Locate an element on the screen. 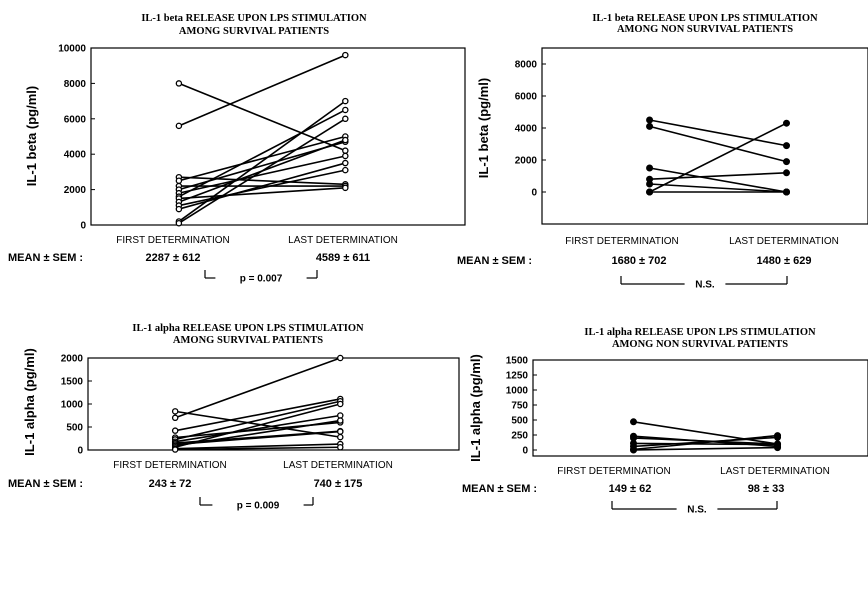 This screenshot has height=595, width=868. chart-1-category-label-1: FIRST DETERMINATION is located at coordinates (173, 240).